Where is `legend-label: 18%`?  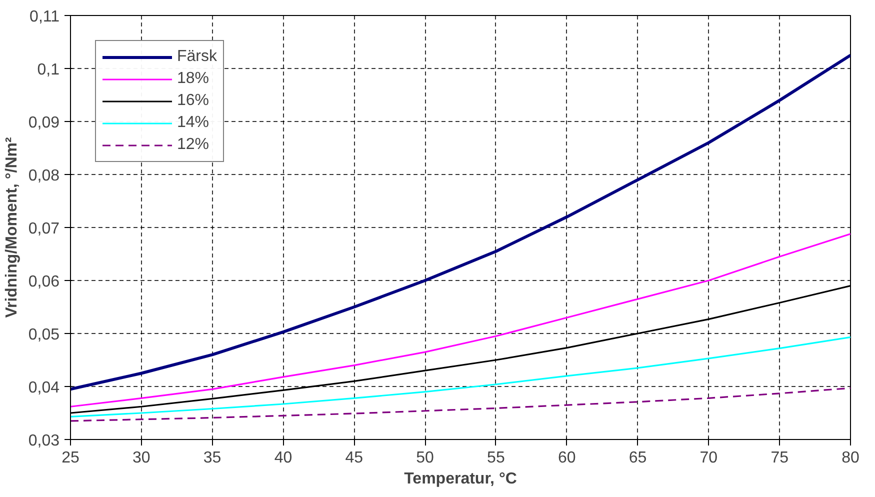 legend-label: 18% is located at coordinates (193, 79).